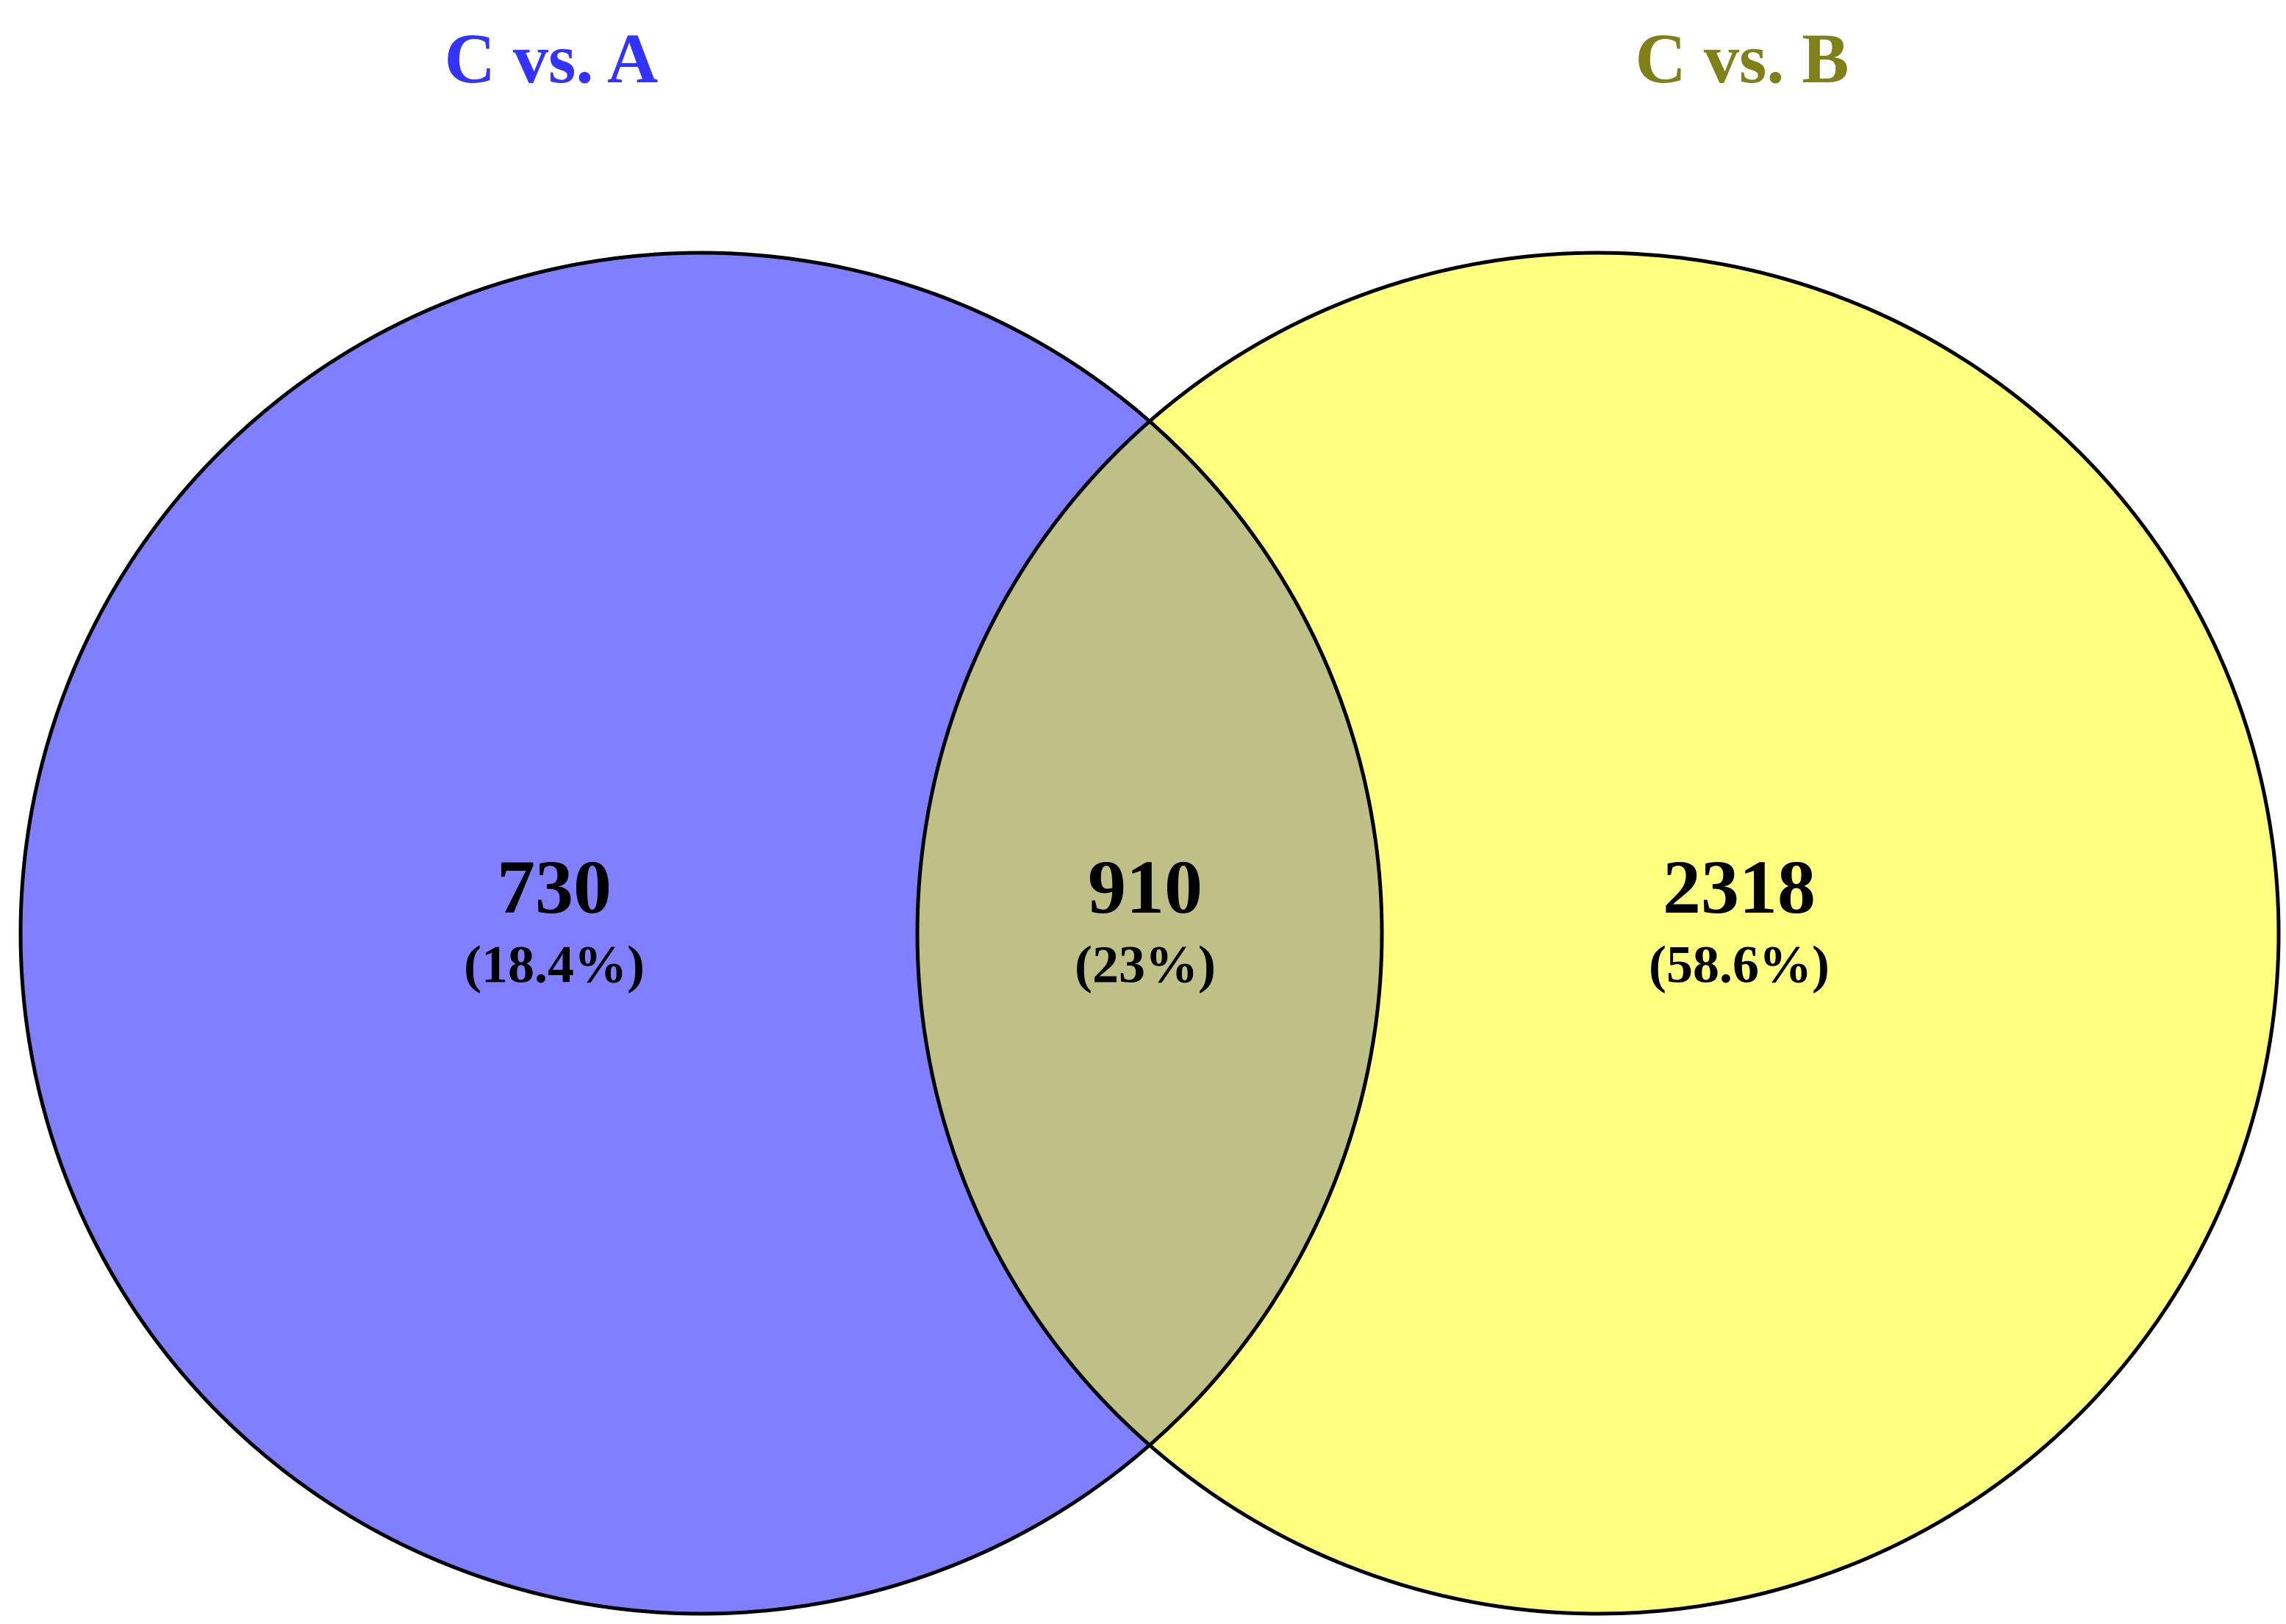 This screenshot has height=1624, width=2286. I want to click on region-percent: (58.6%), so click(1739, 964).